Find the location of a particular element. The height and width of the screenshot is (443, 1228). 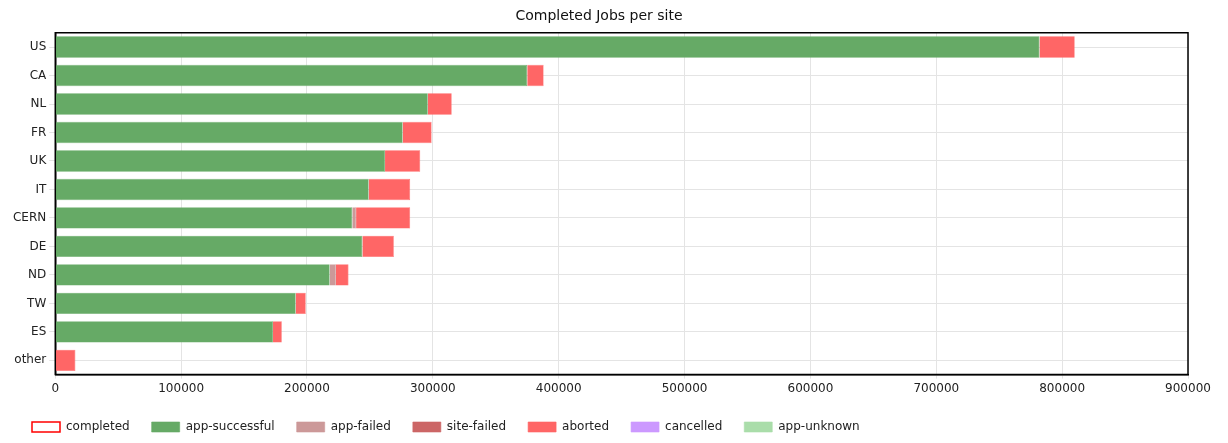

y-tick-label: IT is located at coordinates (41, 188).